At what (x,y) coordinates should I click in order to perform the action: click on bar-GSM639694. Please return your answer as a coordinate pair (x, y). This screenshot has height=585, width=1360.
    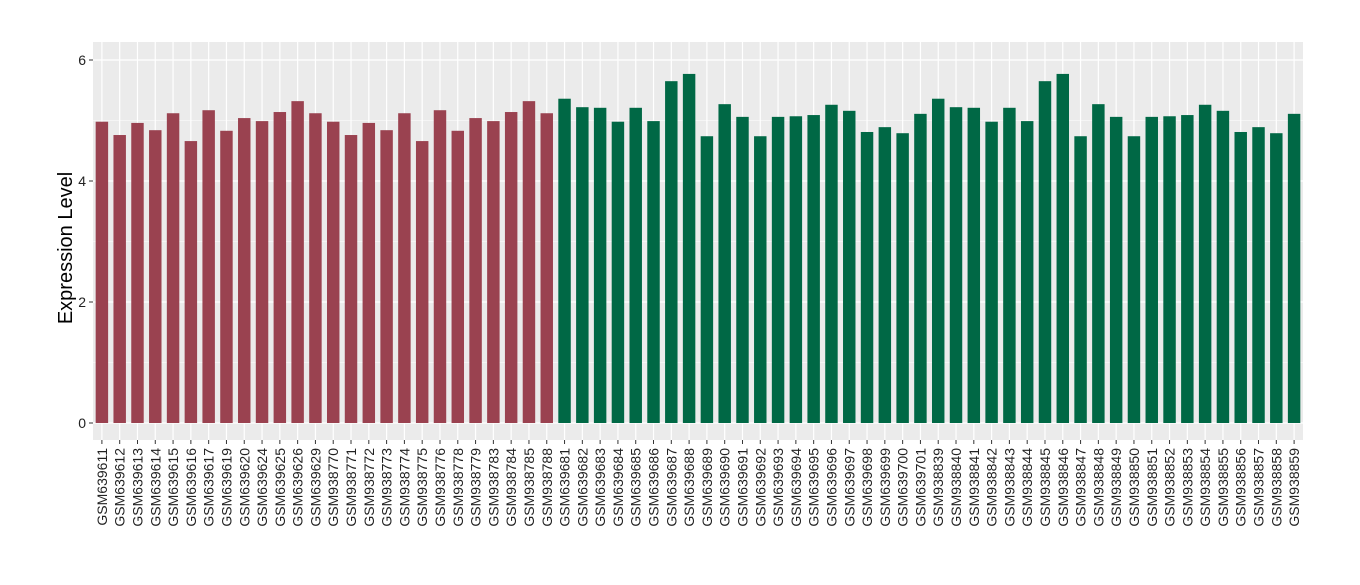
    Looking at the image, I should click on (796, 269).